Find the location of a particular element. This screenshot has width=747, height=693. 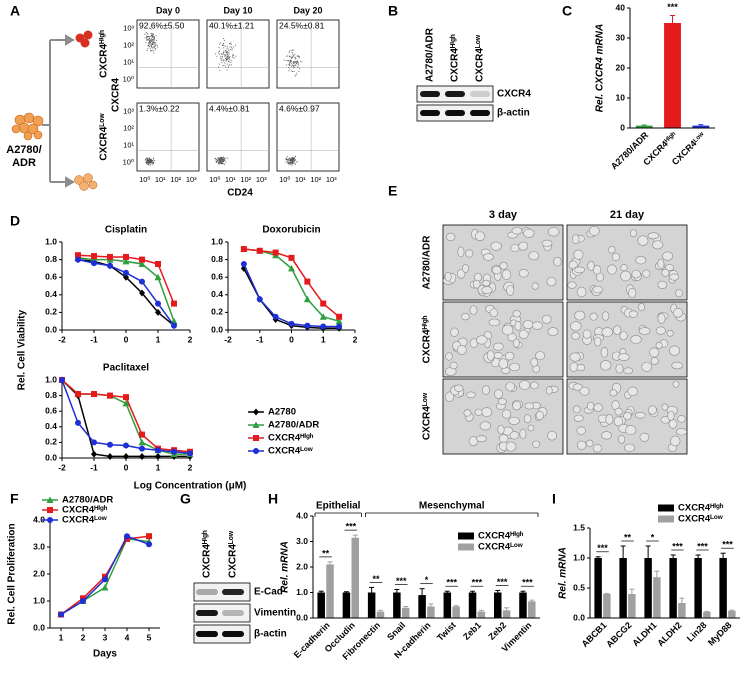

y-axis-label: Rel. mRNA is located at coordinates (563, 573).